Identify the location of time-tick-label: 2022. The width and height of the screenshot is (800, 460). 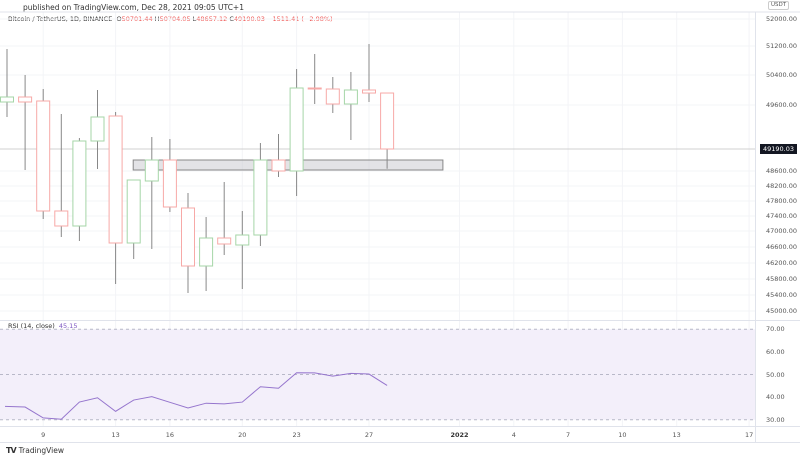
(459, 435).